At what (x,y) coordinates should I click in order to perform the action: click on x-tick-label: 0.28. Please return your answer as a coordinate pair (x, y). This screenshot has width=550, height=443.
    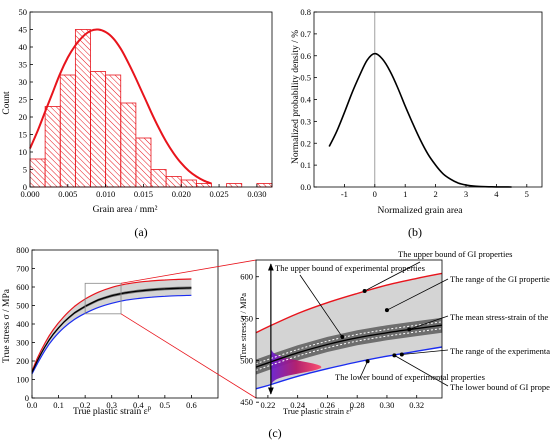
    Looking at the image, I should click on (357, 405).